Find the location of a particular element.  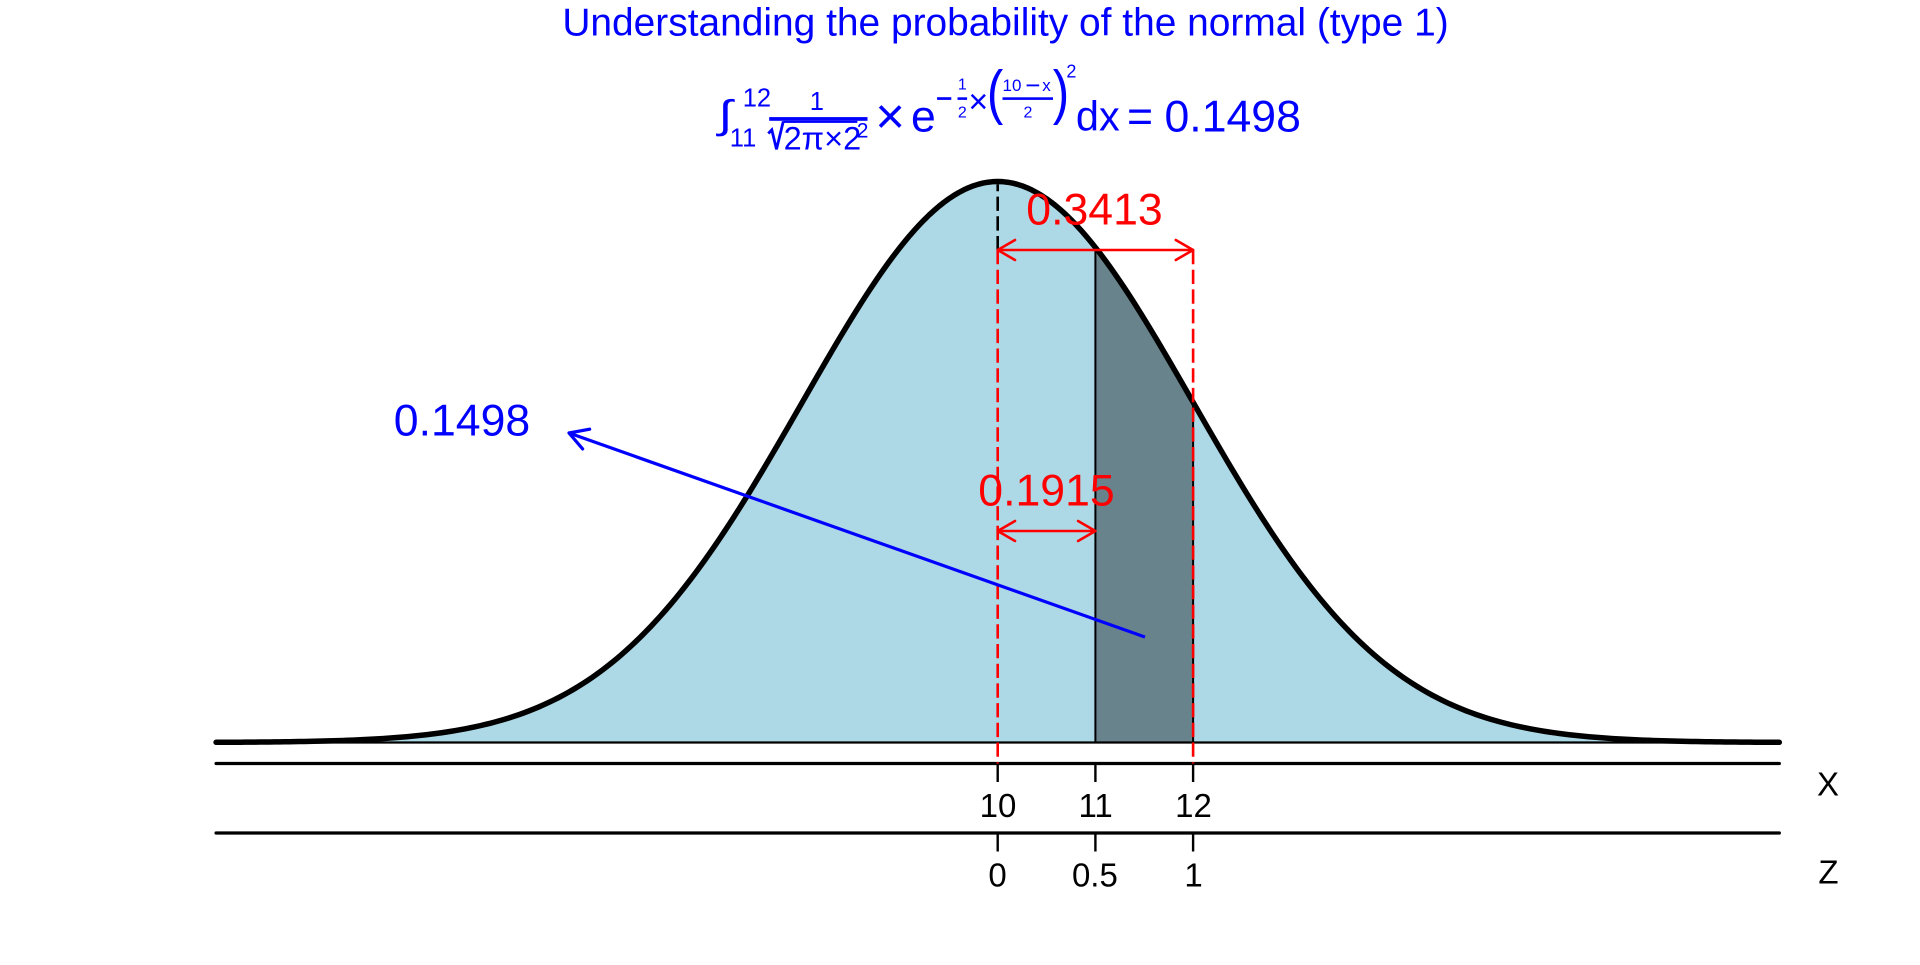

svg-text: 0.5 is located at coordinates (1095, 875).